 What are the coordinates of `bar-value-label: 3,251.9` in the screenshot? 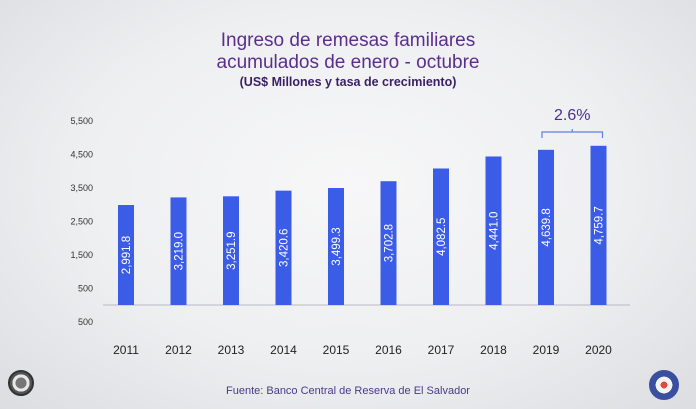 It's located at (232, 250).